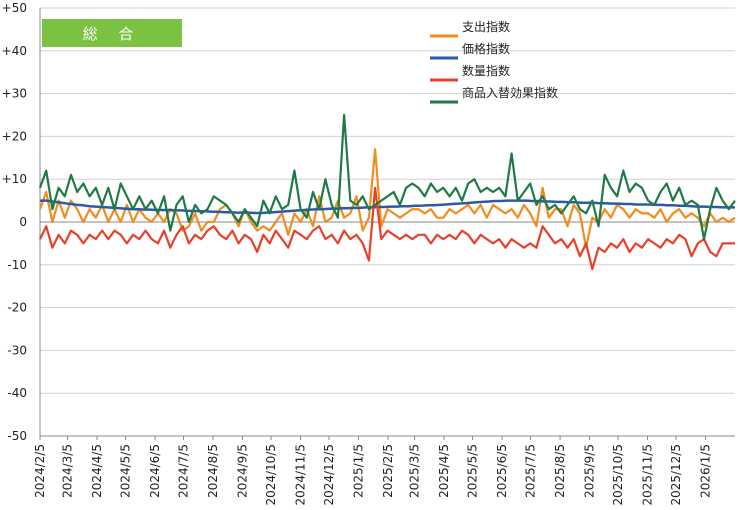 The width and height of the screenshot is (741, 510). I want to click on x-tick-label: 2025/5/5, so click(473, 471).